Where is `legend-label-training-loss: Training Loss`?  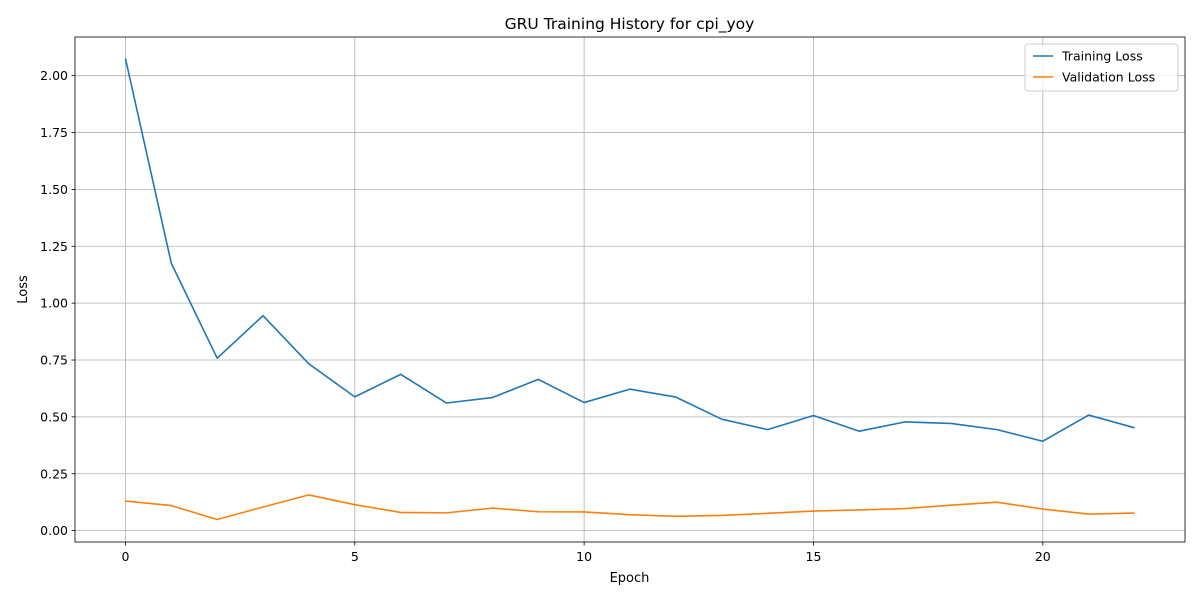
legend-label-training-loss: Training Loss is located at coordinates (1102, 56).